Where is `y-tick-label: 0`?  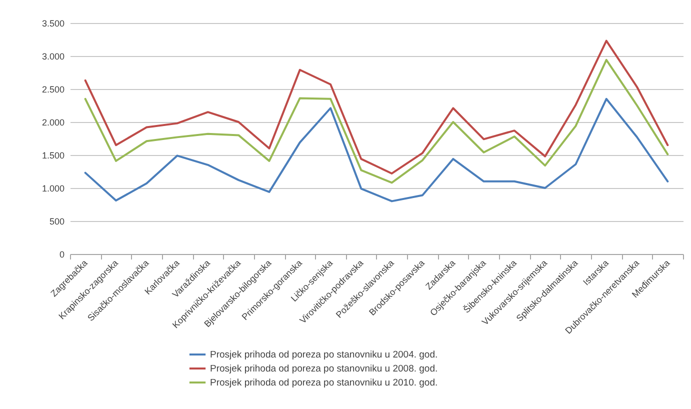
y-tick-label: 0 is located at coordinates (61, 255).